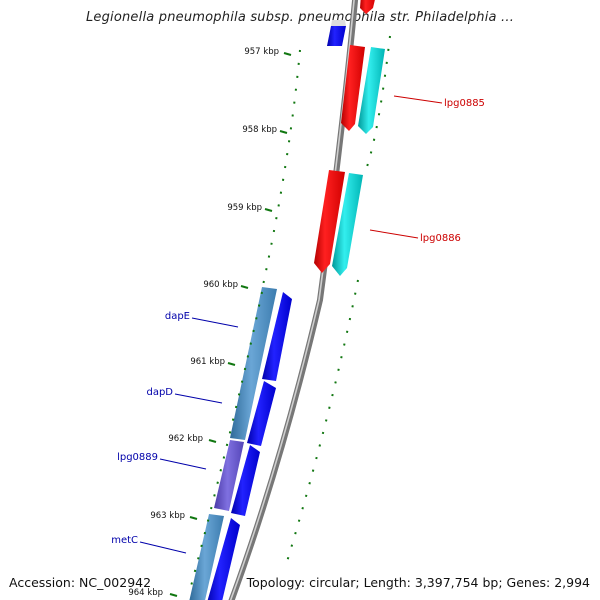  What do you see at coordinates (137, 457) in the screenshot?
I see `gene-label-lpg0889: lpg0889` at bounding box center [137, 457].